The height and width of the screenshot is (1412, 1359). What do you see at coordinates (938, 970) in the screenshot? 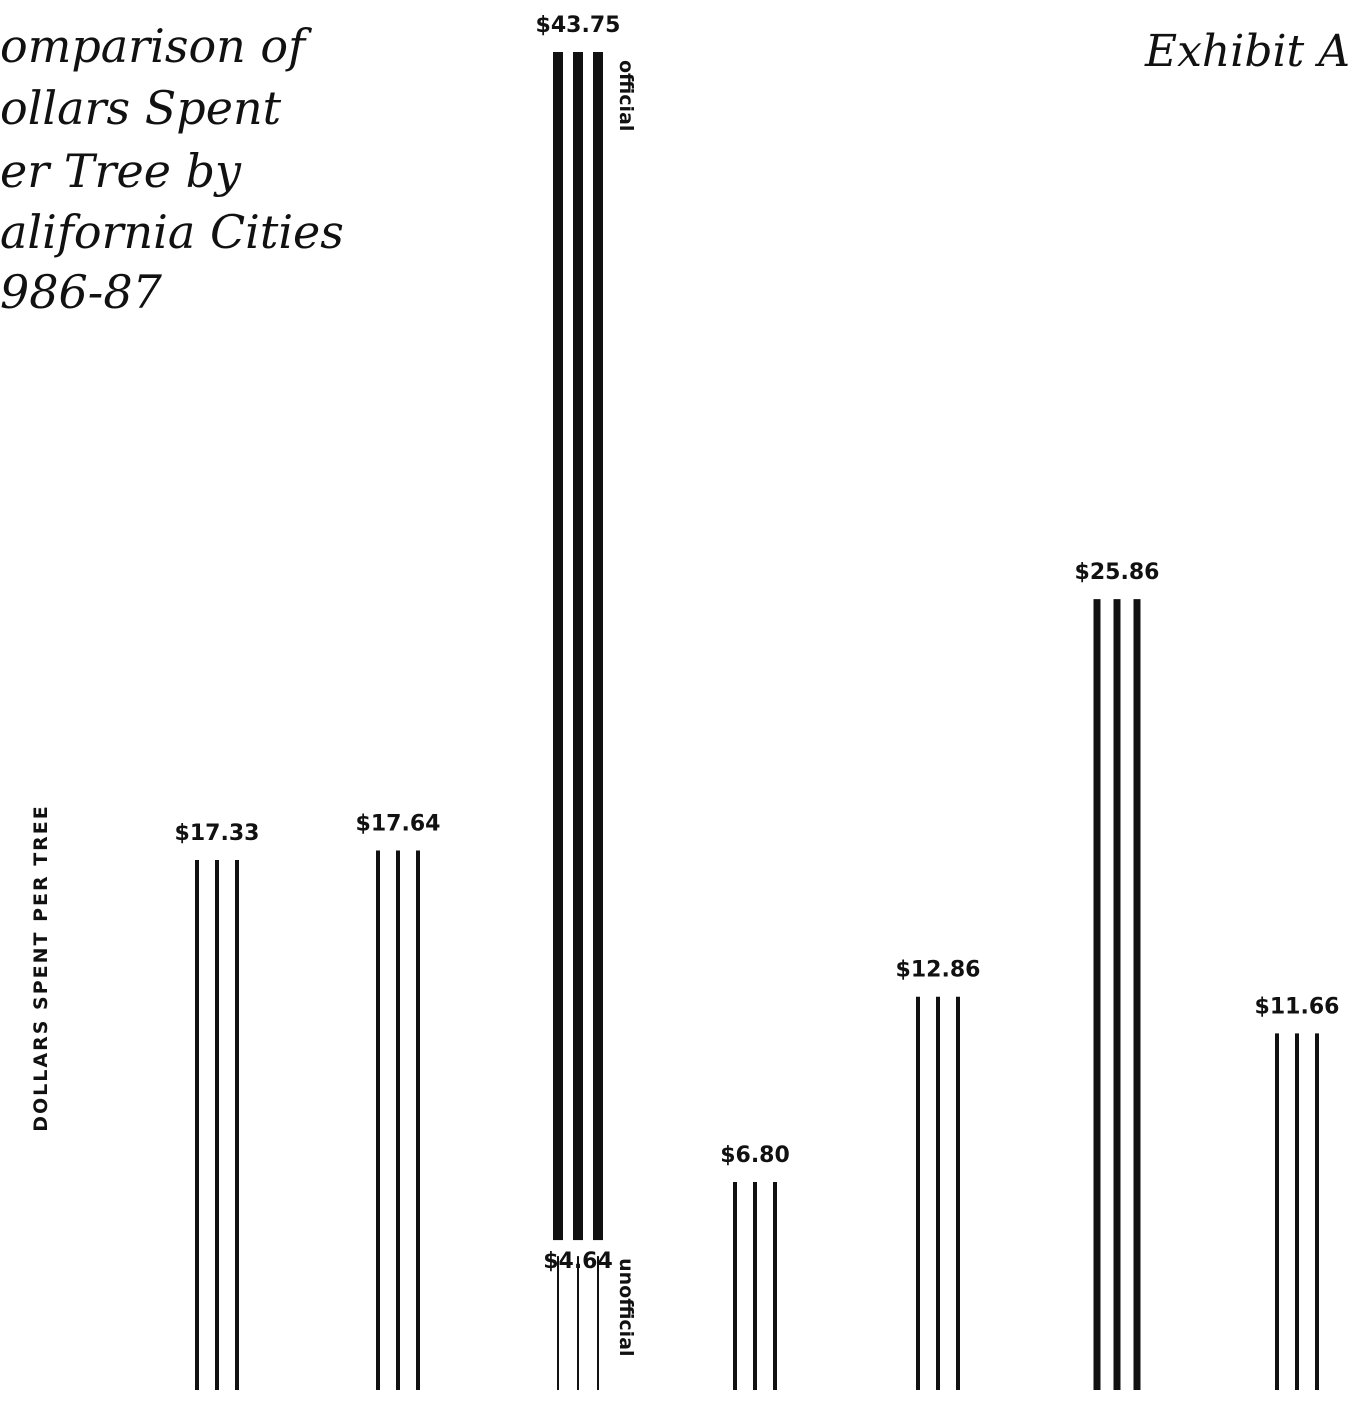
I see `value-label-5: $12.86` at bounding box center [938, 970].